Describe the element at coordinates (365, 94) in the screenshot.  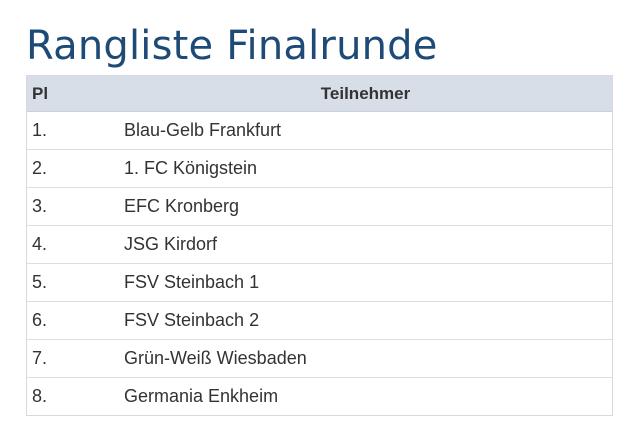
I see `column-header-participant: Teilnehmer` at that location.